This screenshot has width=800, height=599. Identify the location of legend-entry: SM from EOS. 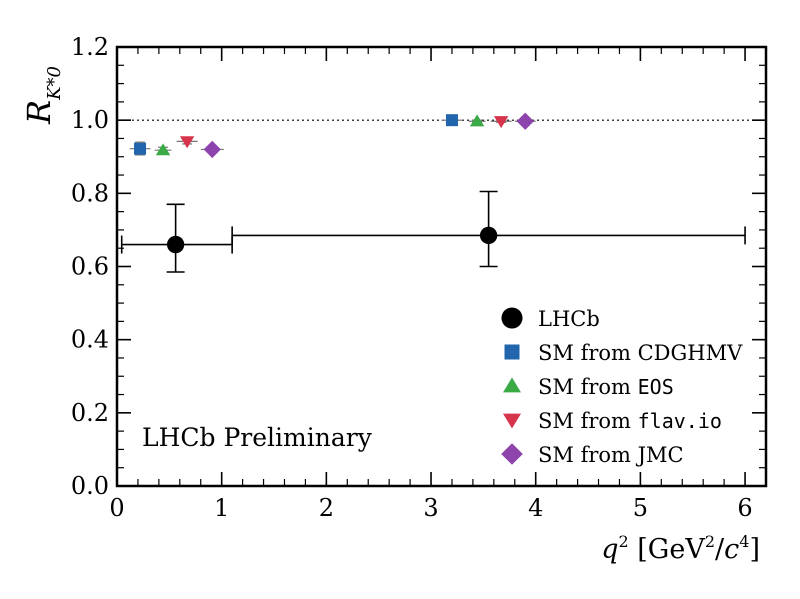
(588, 387).